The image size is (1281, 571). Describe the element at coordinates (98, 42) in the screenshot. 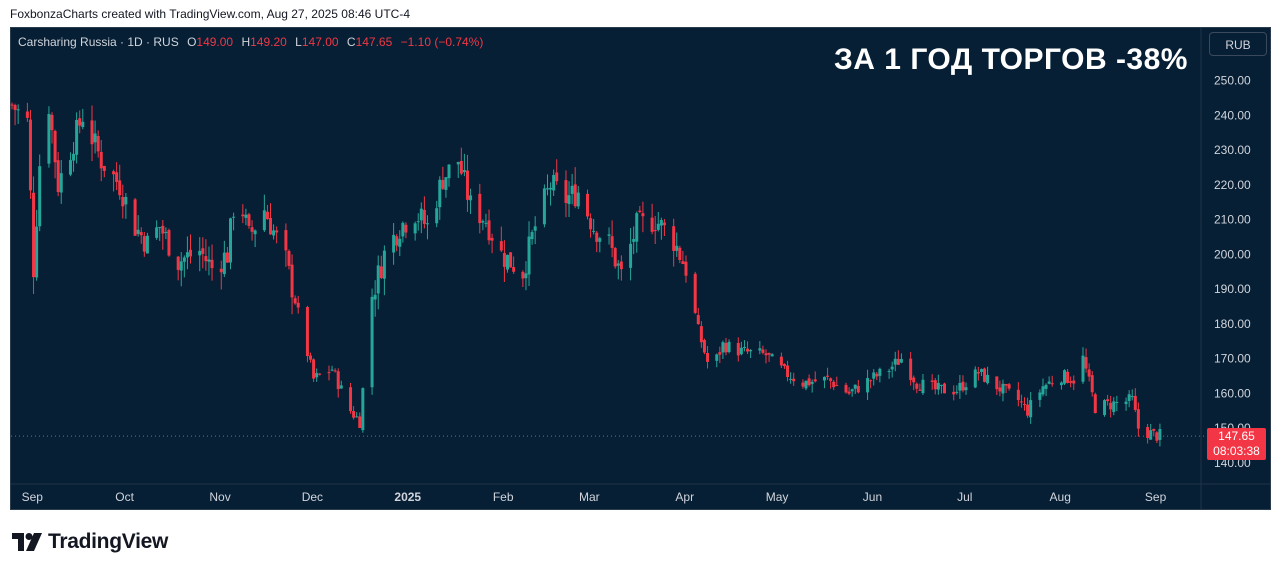

I see `symbol-name: Carsharing Russia · 1D · RUS` at that location.